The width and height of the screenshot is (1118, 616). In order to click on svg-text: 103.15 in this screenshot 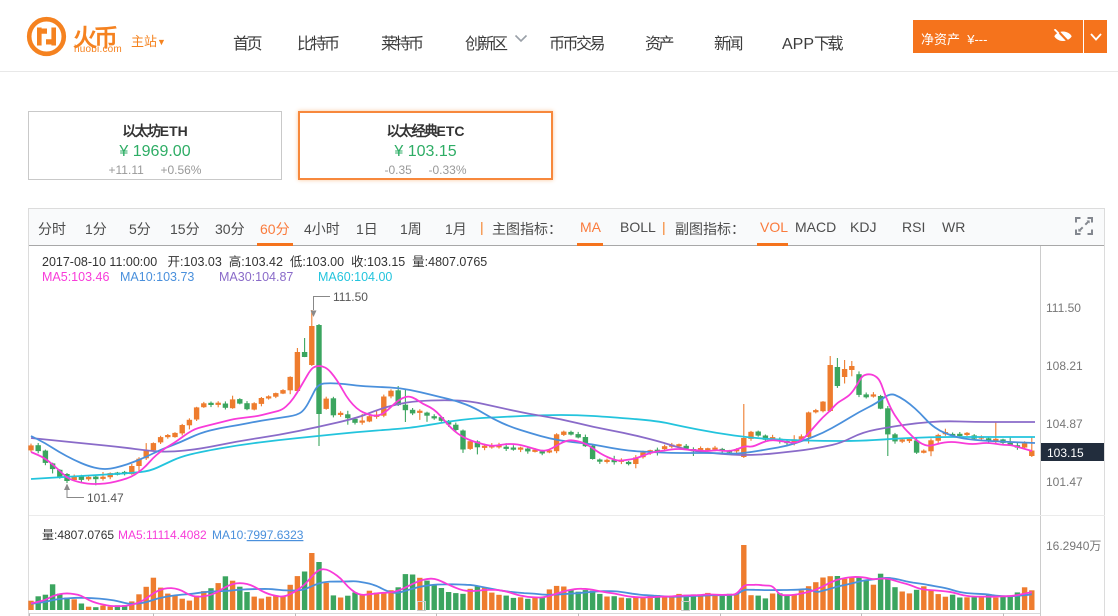, I will do `click(1065, 453)`.